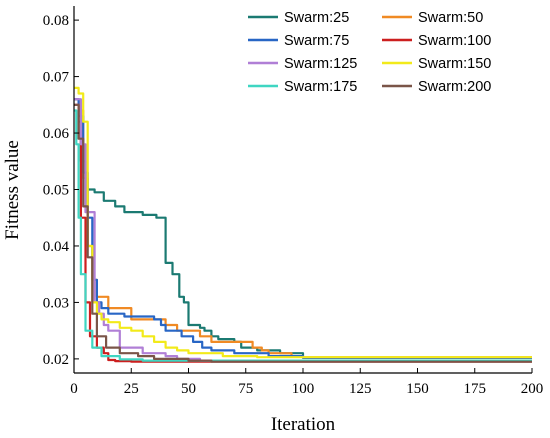 The height and width of the screenshot is (438, 550). I want to click on x-ticks: 0 25 50 75 100 125 150 175 200, so click(306, 382).